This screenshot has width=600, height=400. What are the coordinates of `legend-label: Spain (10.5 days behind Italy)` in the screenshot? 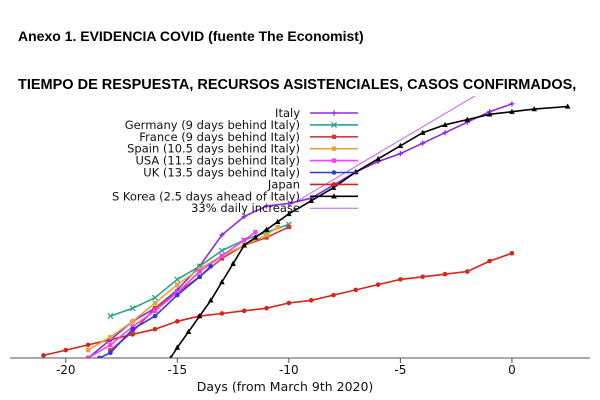 It's located at (213, 149).